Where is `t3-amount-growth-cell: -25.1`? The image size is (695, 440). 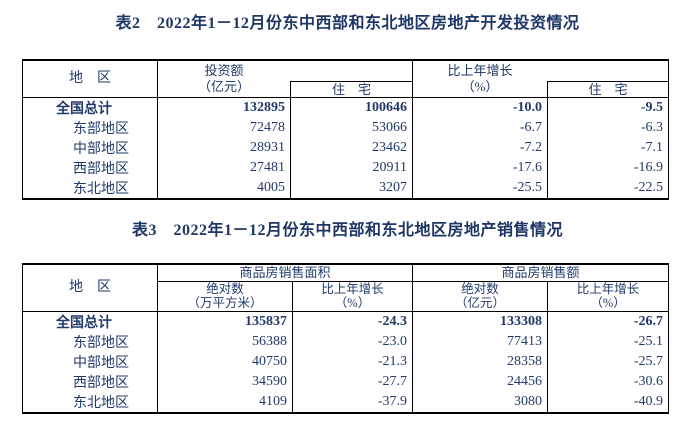
t3-amount-growth-cell: -25.1 is located at coordinates (608, 342).